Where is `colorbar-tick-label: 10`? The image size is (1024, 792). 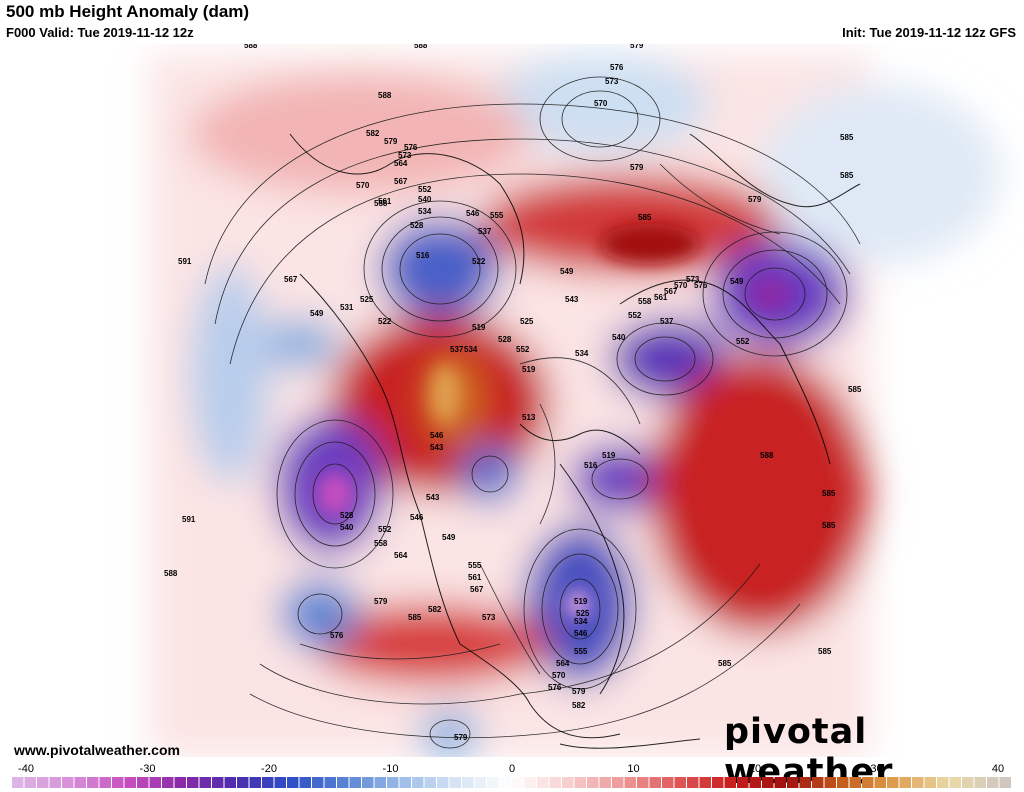
colorbar-tick-label: 10 is located at coordinates (633, 769).